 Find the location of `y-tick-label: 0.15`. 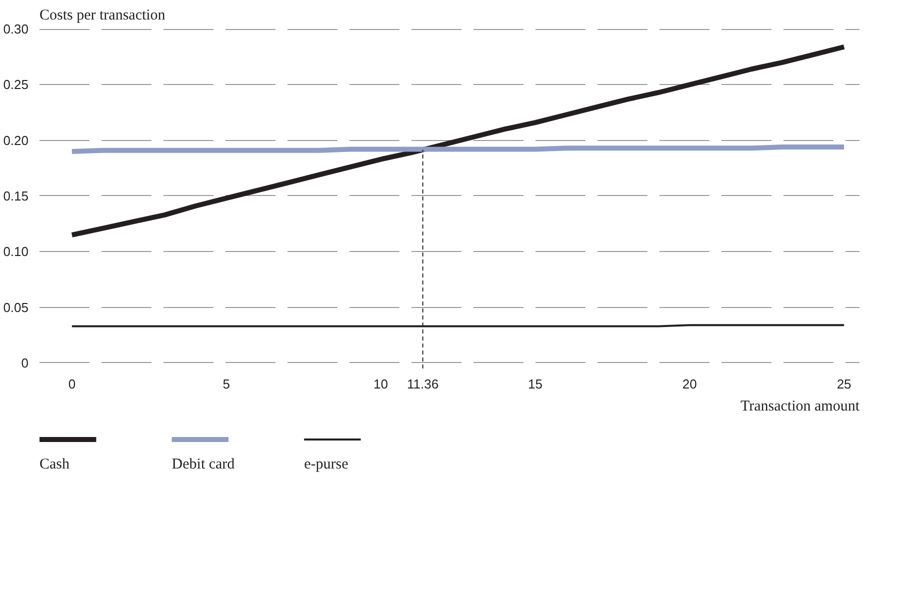

y-tick-label: 0.15 is located at coordinates (16, 196).